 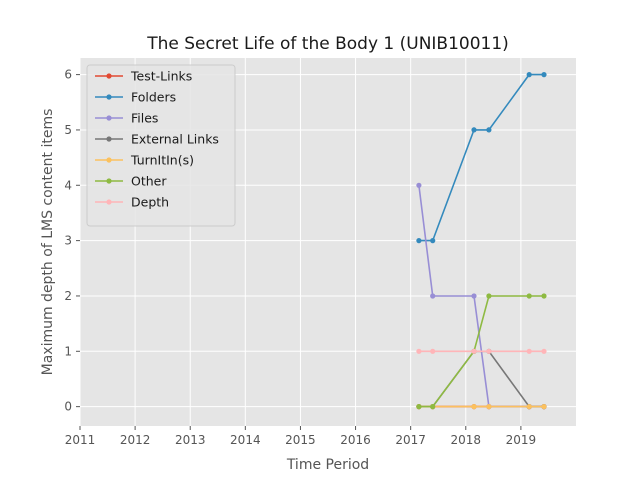 I want to click on y-tick-label: 6, so click(x=68, y=75).